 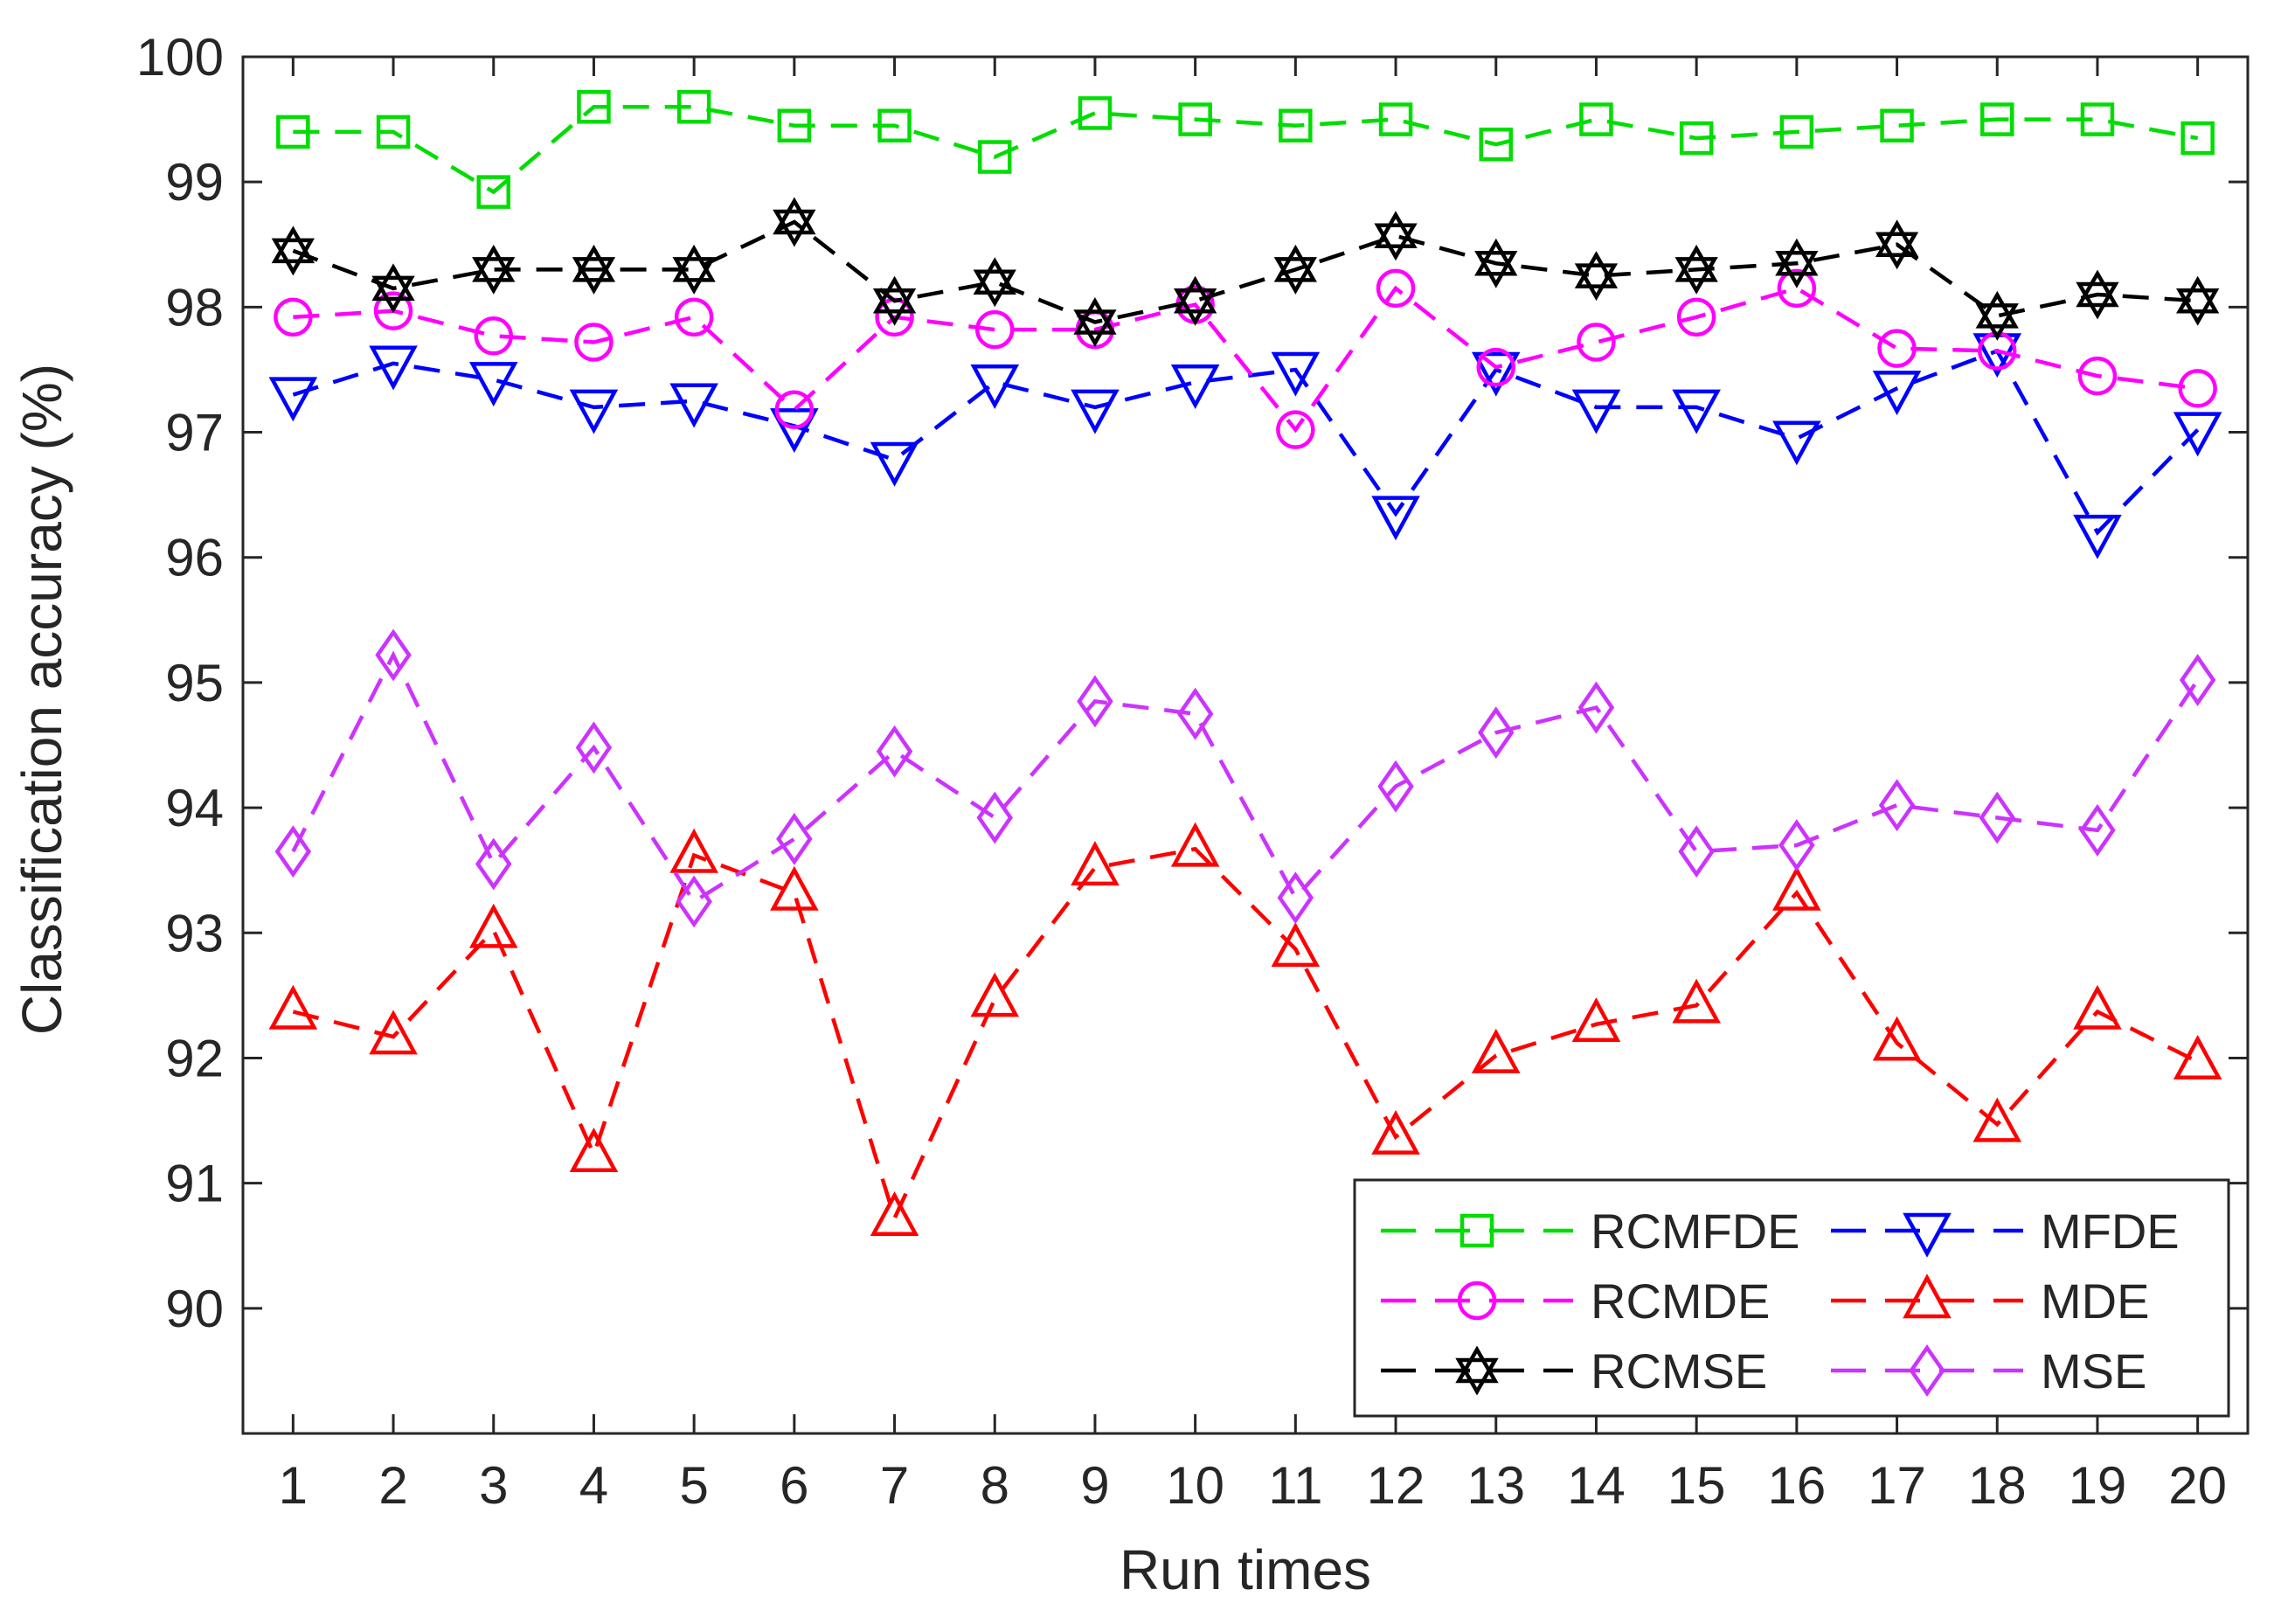 I want to click on point-rcmse-1-b, so click(x=293, y=257).